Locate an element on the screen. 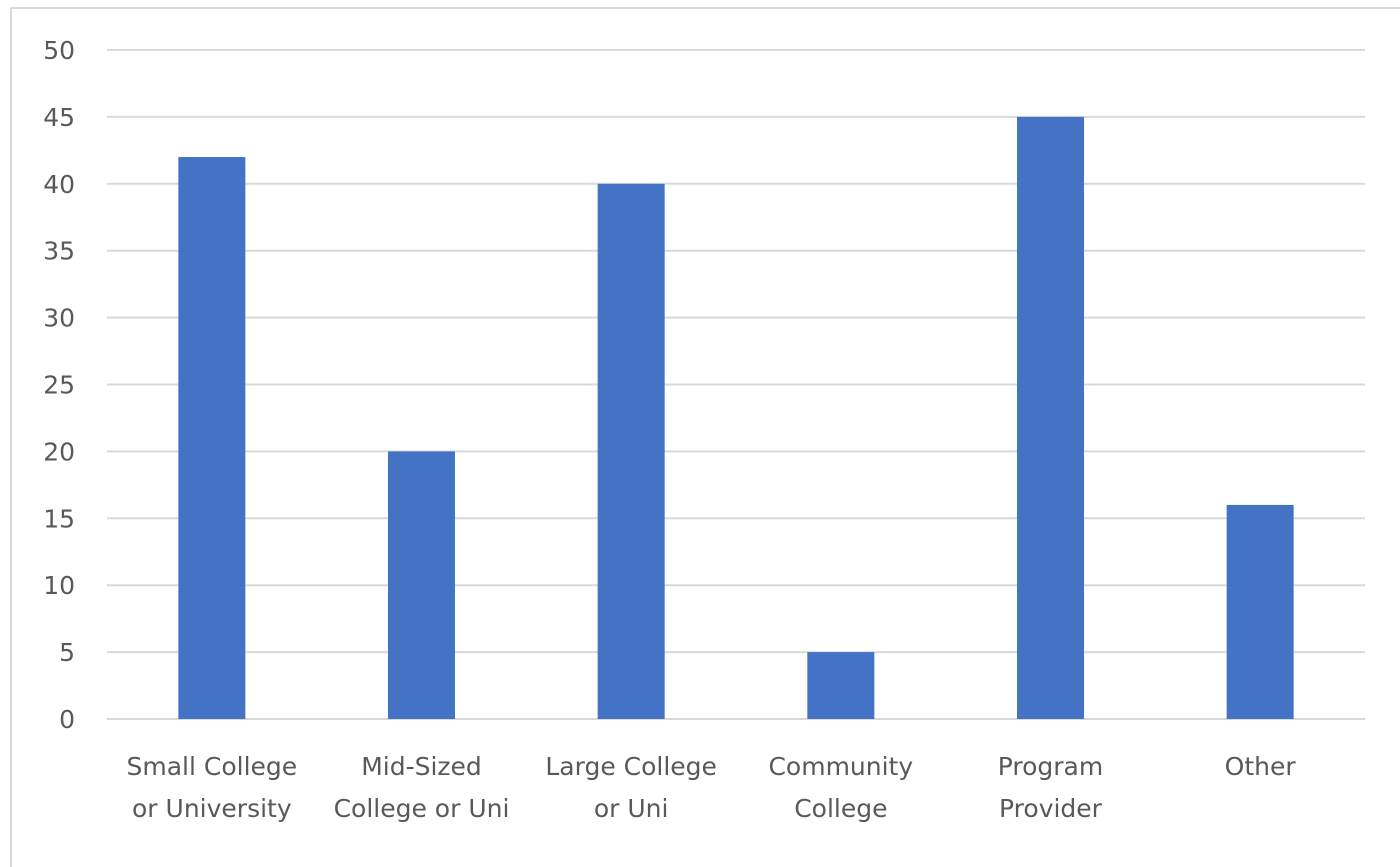 This screenshot has width=1400, height=867. x-category-label-line: Large College is located at coordinates (631, 766).